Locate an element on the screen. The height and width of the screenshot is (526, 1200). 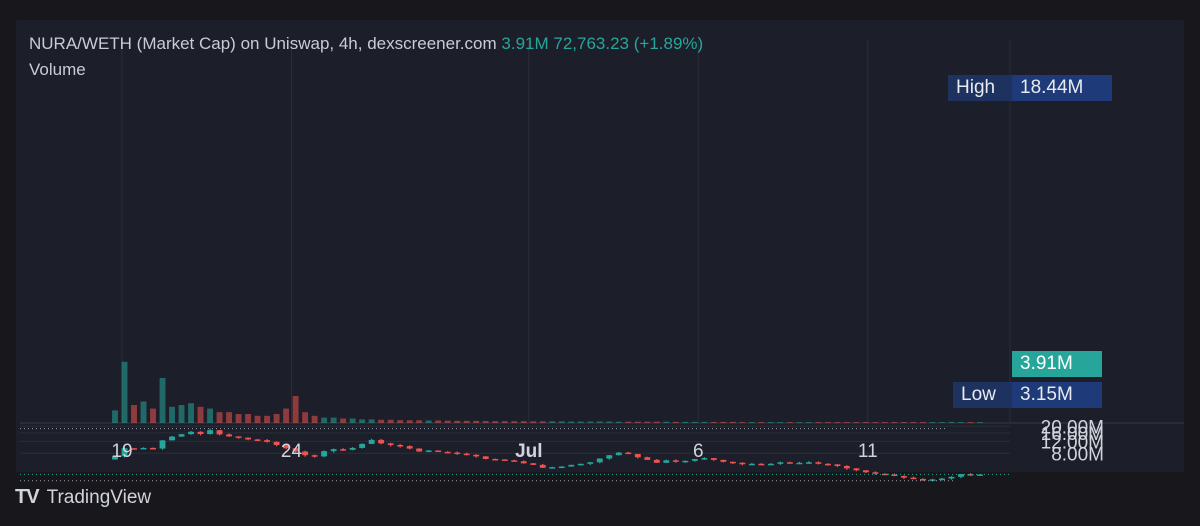
high-tag-label: High is located at coordinates (980, 88).